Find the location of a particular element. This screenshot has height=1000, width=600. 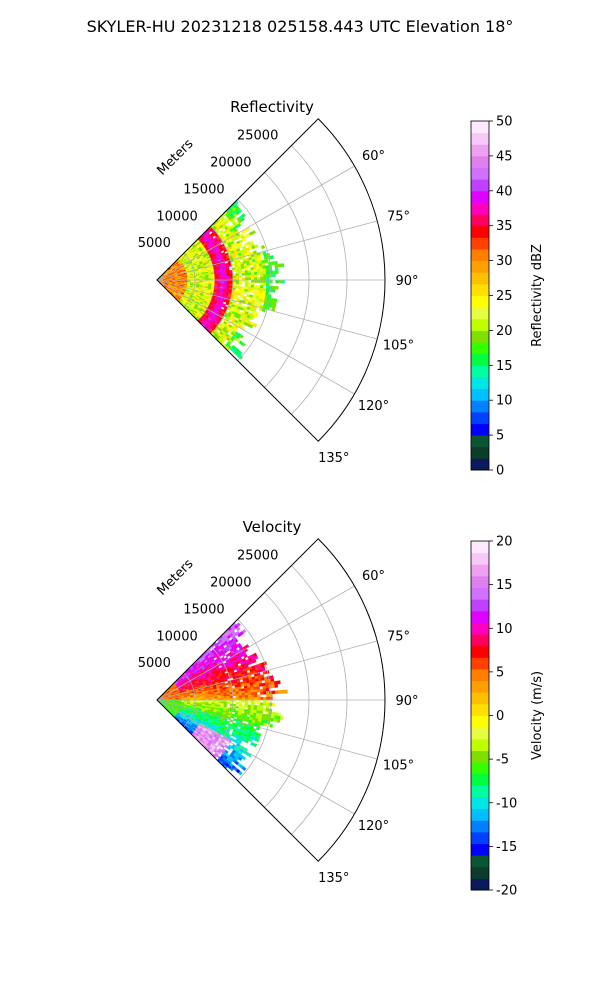

colorbar-tick-label: 30 is located at coordinates (504, 261).